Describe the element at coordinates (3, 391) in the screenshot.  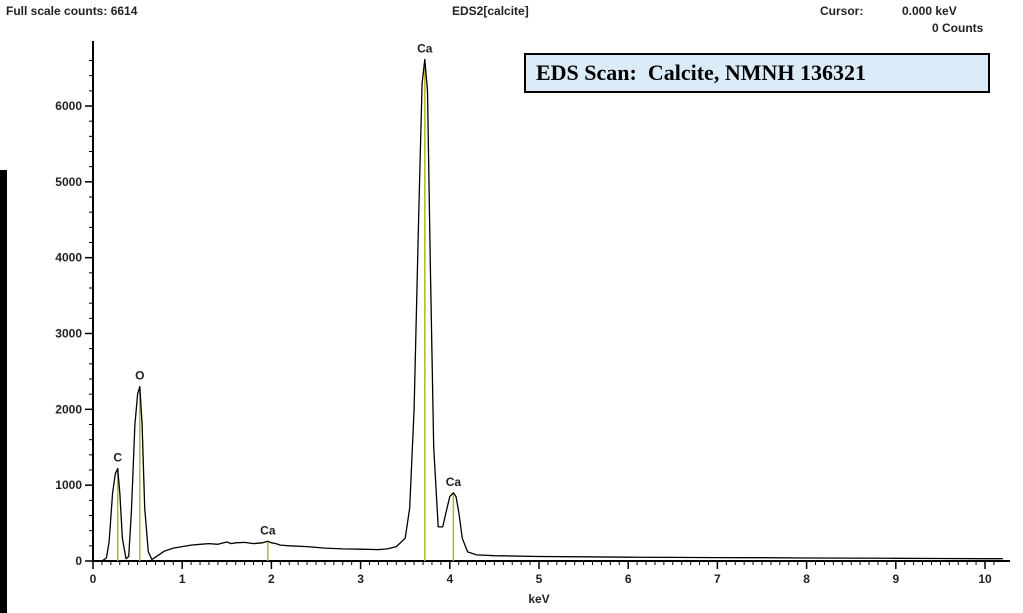
I see `left-edge-bar` at that location.